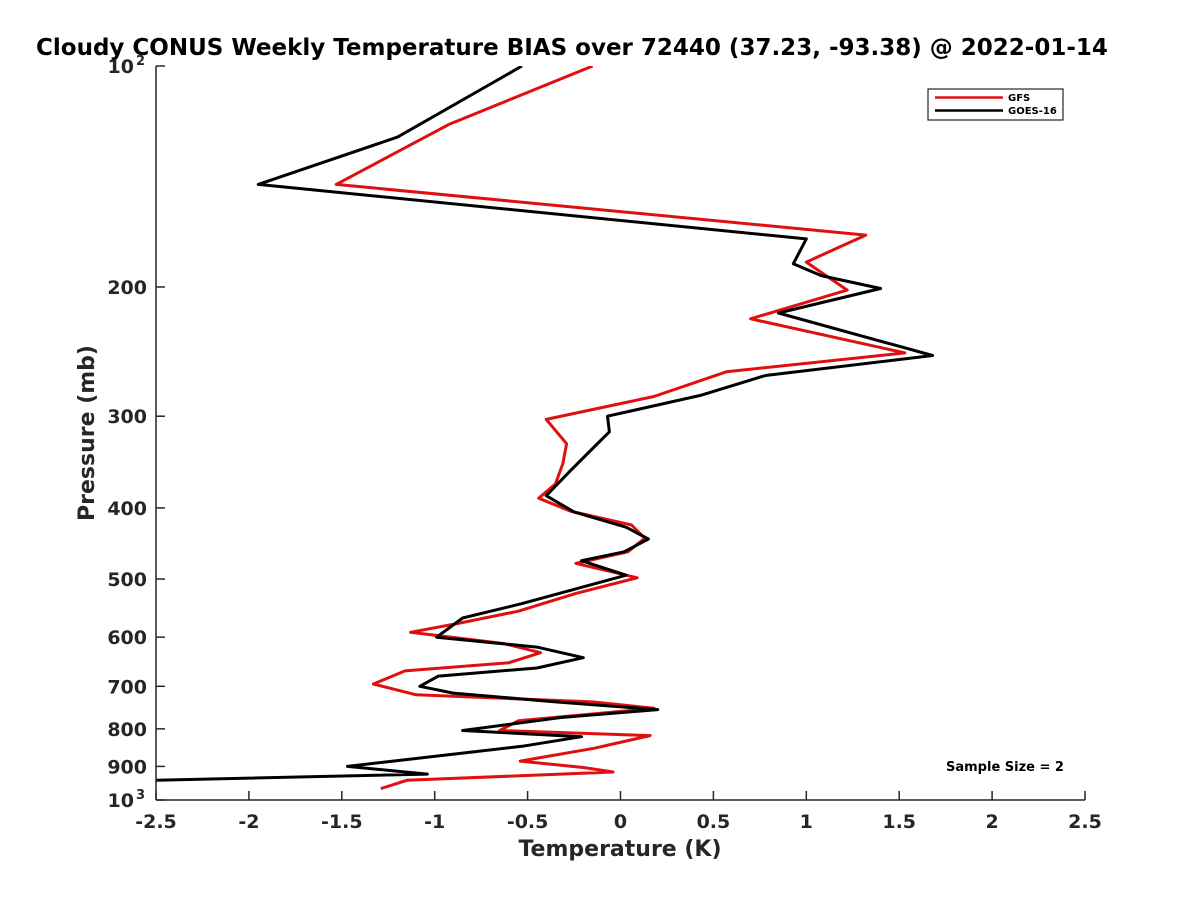 This screenshot has height=900, width=1200. I want to click on x-axis-label: Temperature (K), so click(619, 849).